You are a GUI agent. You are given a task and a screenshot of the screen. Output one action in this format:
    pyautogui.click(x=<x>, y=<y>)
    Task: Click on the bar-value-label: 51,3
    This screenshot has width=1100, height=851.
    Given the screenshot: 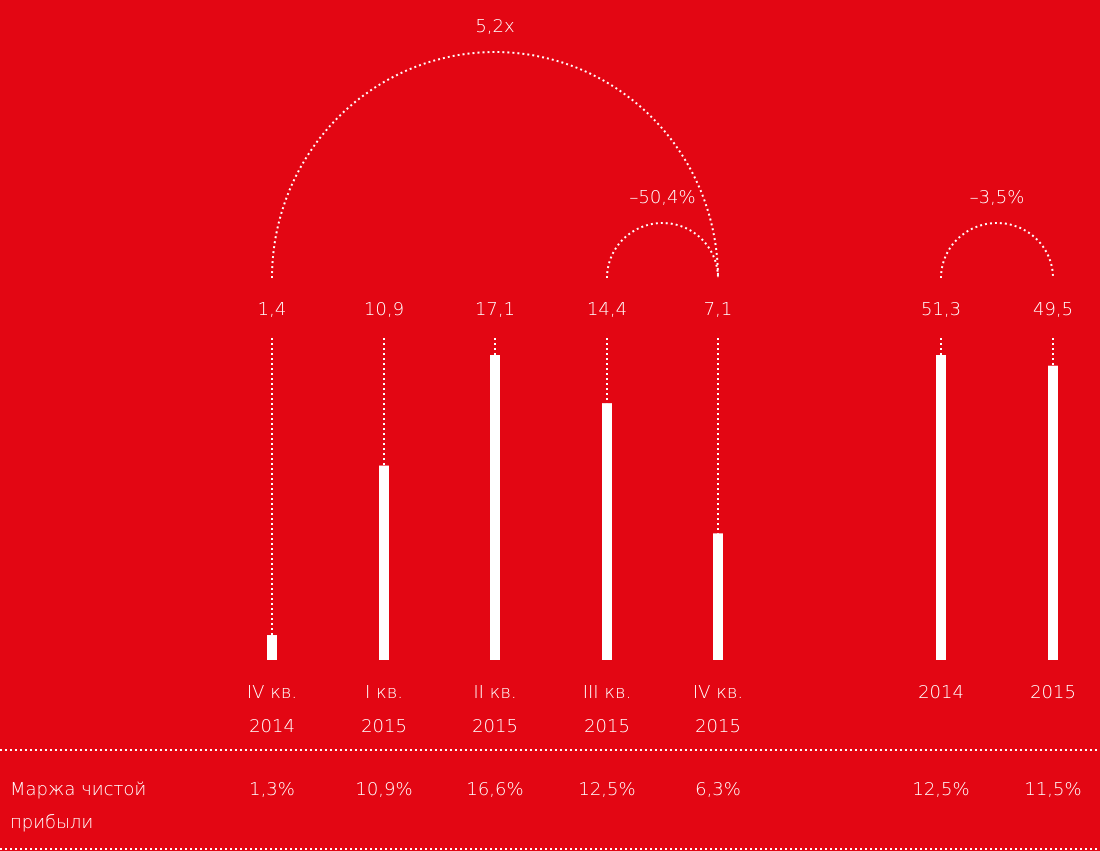 What is the action you would take?
    pyautogui.click(x=941, y=309)
    